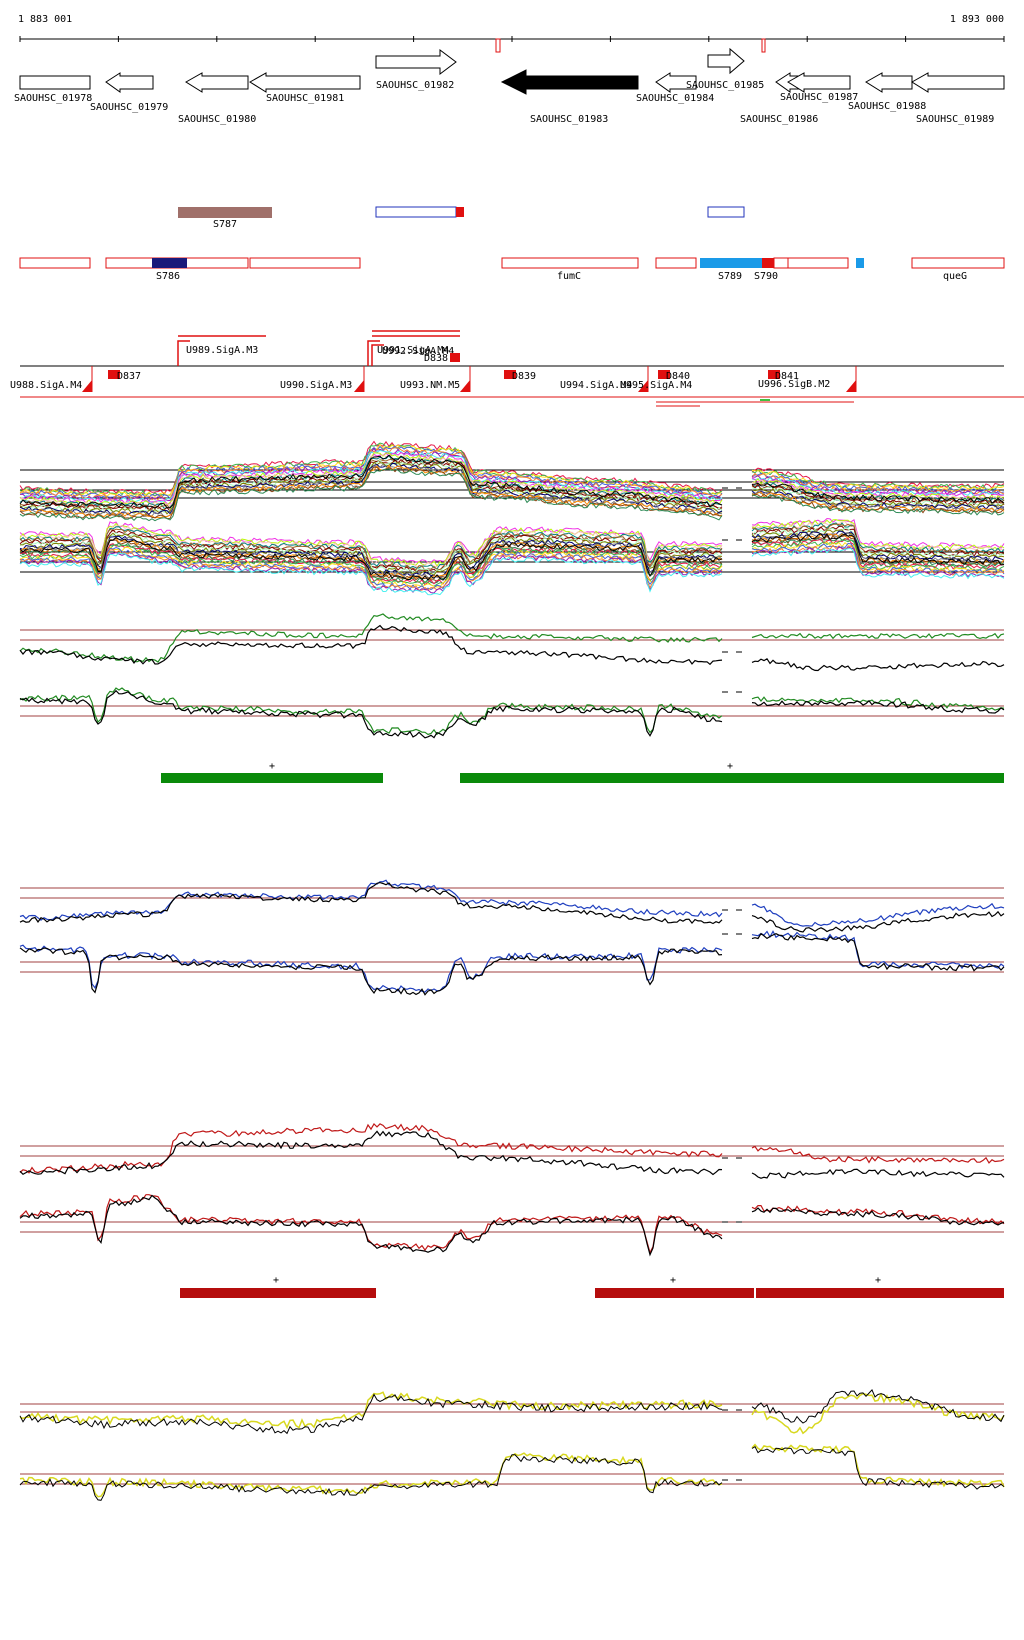 This screenshot has width=1024, height=1640. What do you see at coordinates (958, 98) in the screenshot?
I see `gene-saouhsc-01989: SAOUHSC_01989` at bounding box center [958, 98].